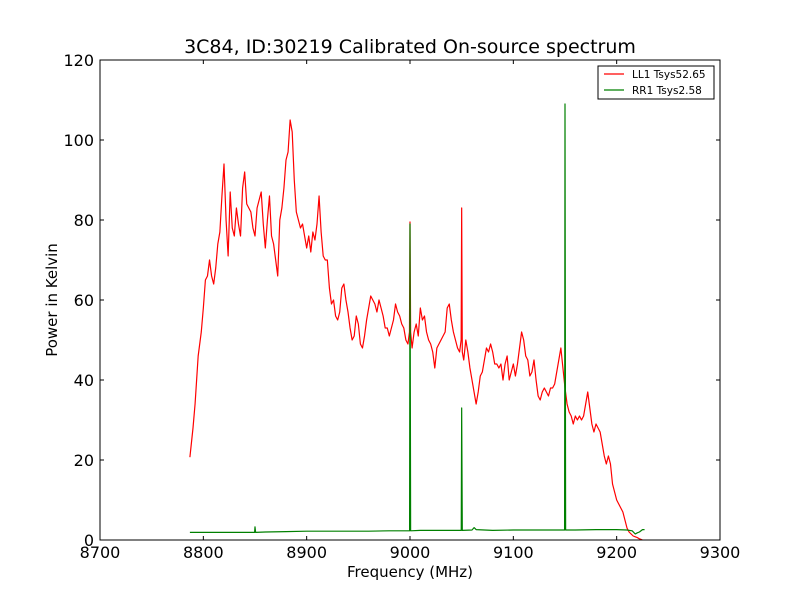 This screenshot has width=800, height=600. I want to click on y-tick-label: 120, so click(78, 60).